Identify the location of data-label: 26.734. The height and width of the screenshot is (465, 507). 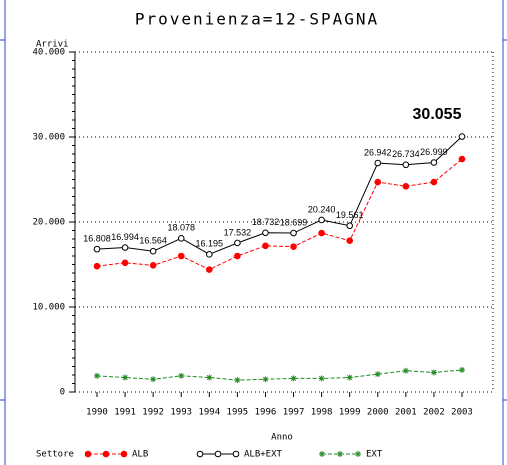
(406, 154).